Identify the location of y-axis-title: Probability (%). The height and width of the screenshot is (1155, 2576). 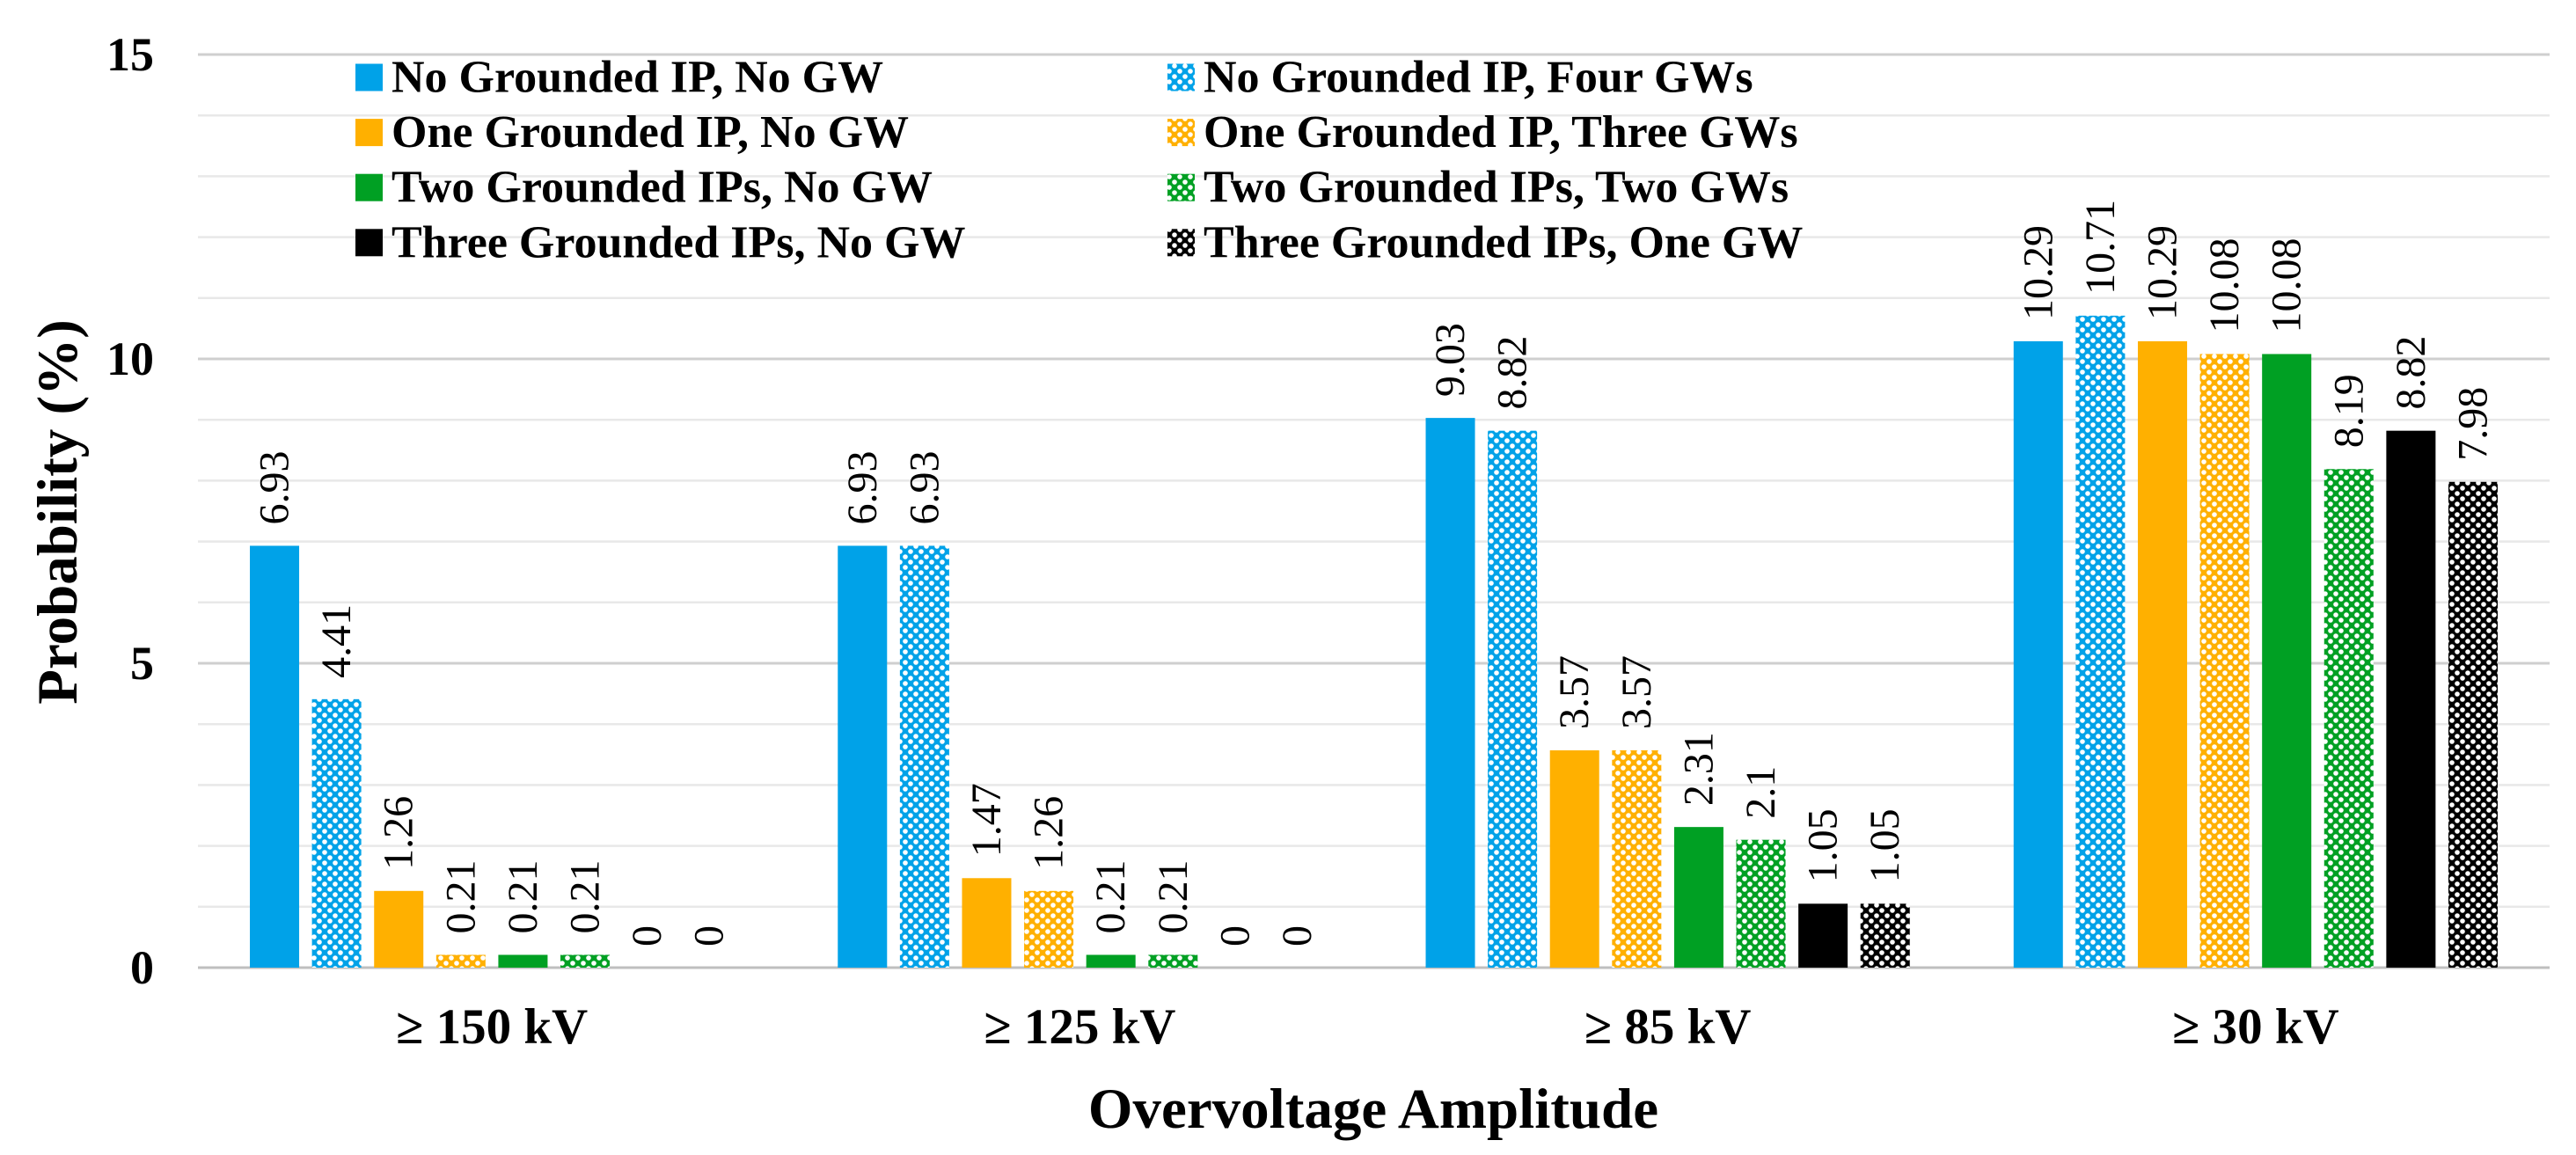
(58, 512).